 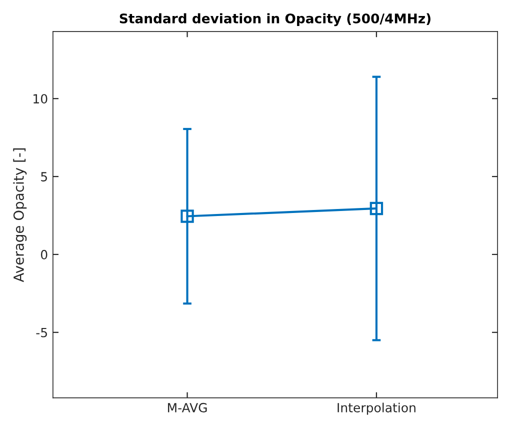 What do you see at coordinates (187, 407) in the screenshot?
I see `x-tick-label: M-AVG` at bounding box center [187, 407].